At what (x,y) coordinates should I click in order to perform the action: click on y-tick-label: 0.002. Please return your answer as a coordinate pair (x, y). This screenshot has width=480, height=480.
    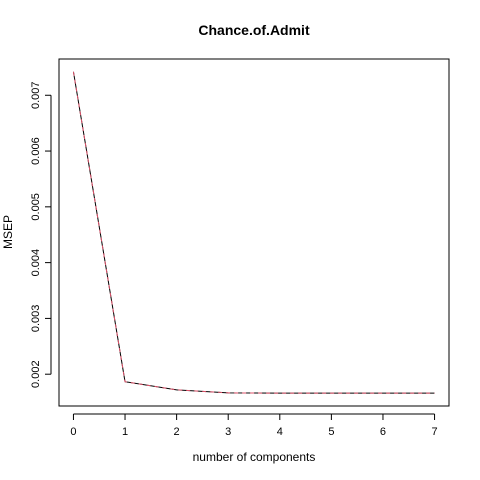
    Looking at the image, I should click on (36, 374).